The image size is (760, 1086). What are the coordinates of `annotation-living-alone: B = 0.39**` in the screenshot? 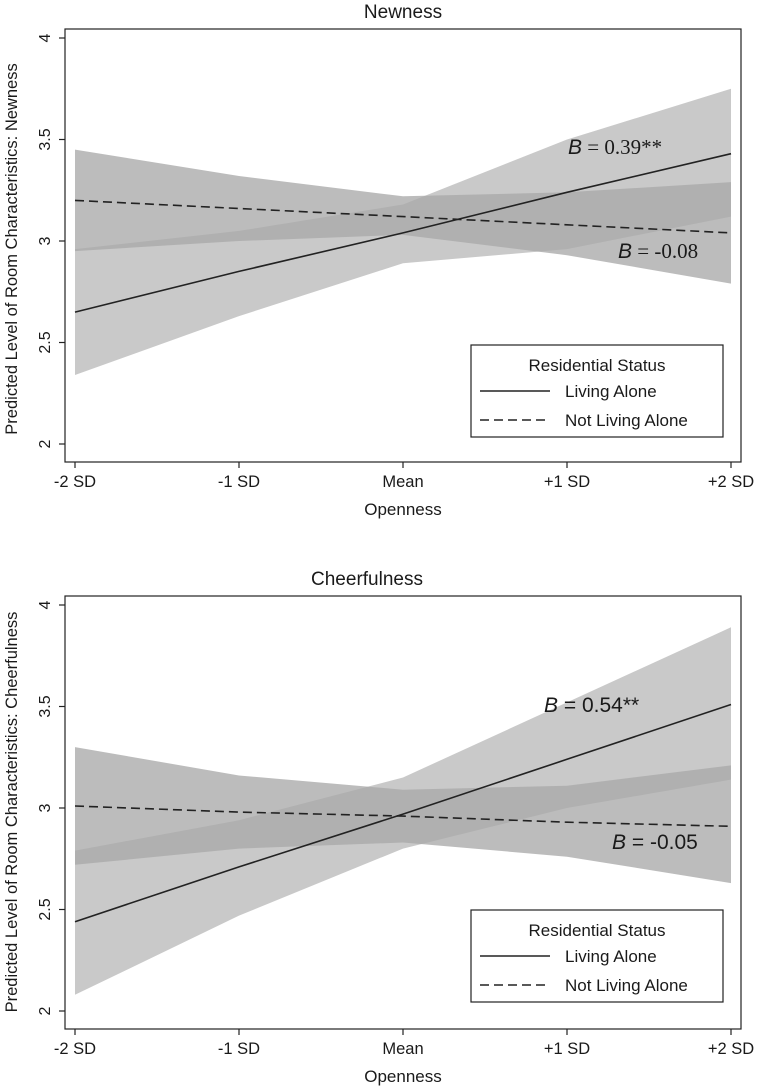 It's located at (615, 147).